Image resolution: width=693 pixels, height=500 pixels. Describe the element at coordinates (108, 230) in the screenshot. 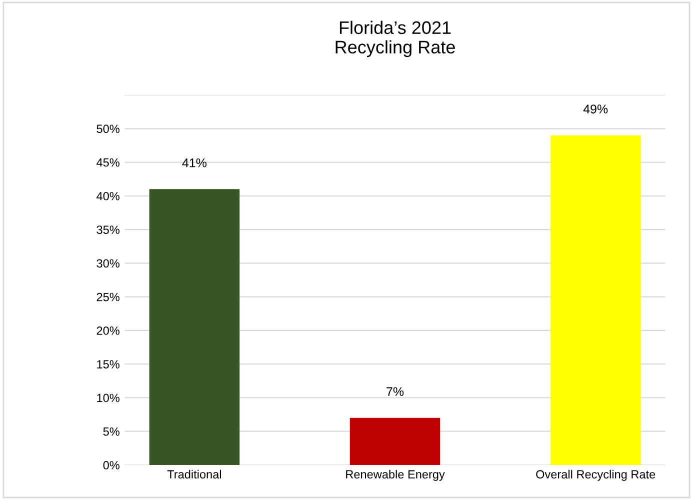

I see `y-tick-label: 35%` at that location.